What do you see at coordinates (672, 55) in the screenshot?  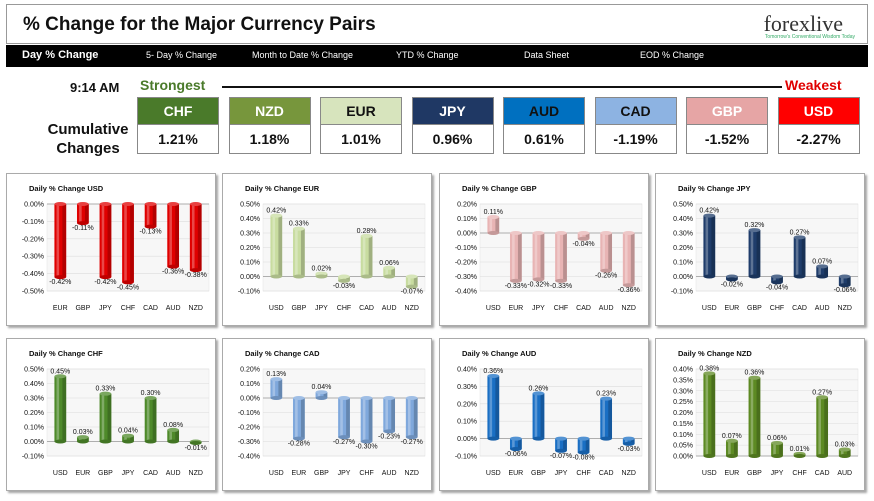 I see `tab-eod-change: EOD % Change` at bounding box center [672, 55].